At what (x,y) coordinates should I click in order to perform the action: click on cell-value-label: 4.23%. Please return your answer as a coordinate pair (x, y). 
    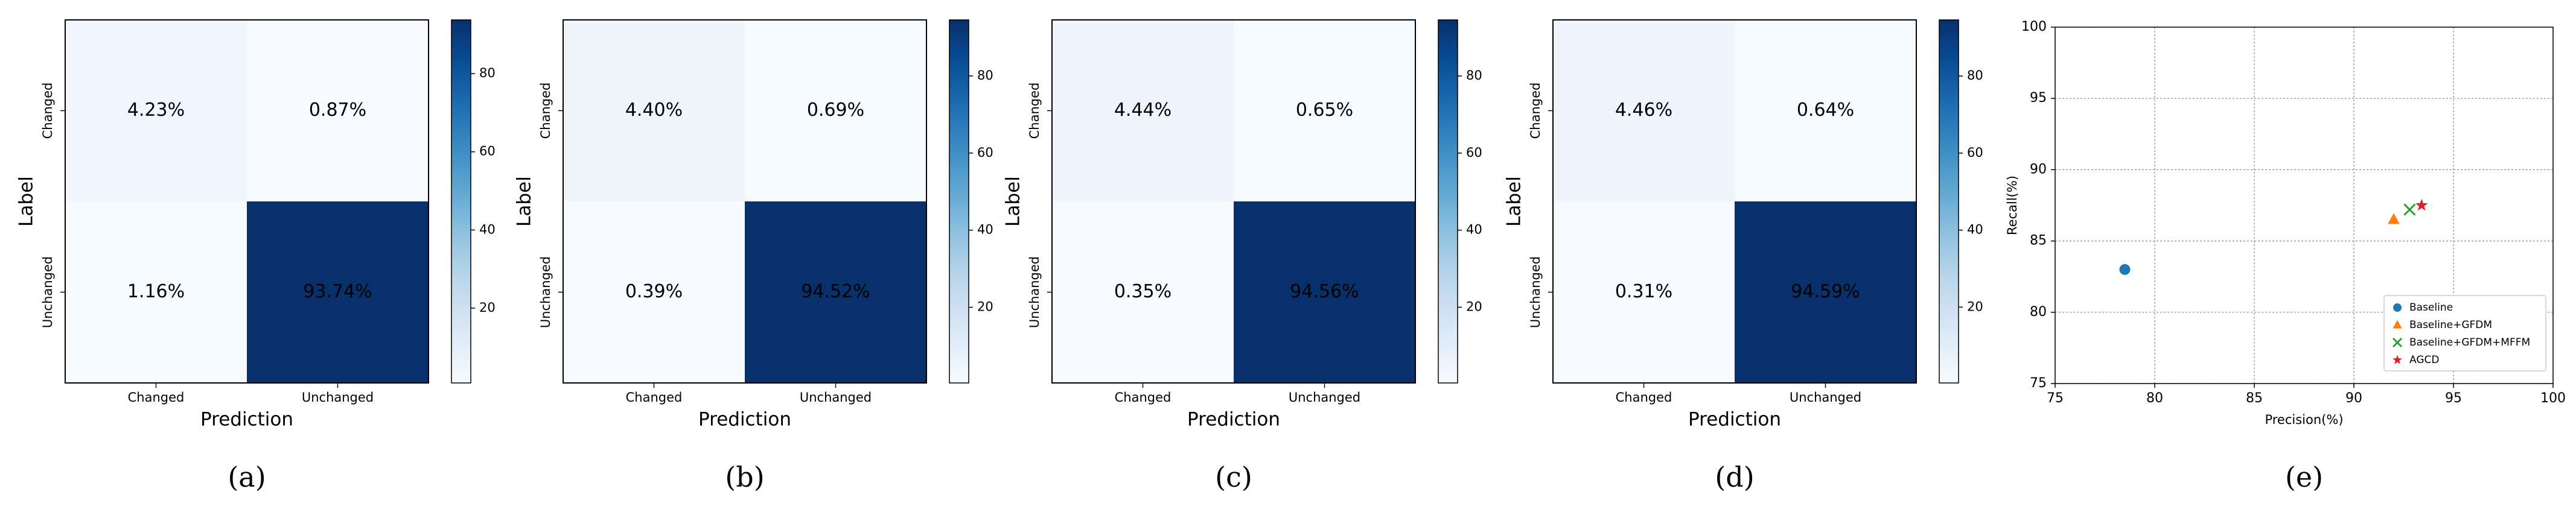
    Looking at the image, I should click on (156, 110).